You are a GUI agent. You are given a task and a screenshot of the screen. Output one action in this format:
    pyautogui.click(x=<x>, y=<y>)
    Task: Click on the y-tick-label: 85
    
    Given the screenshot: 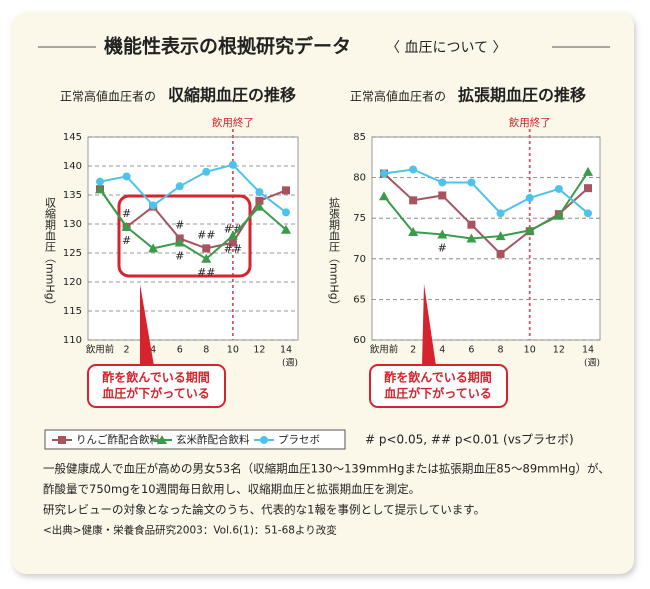 What is the action you would take?
    pyautogui.click(x=359, y=137)
    